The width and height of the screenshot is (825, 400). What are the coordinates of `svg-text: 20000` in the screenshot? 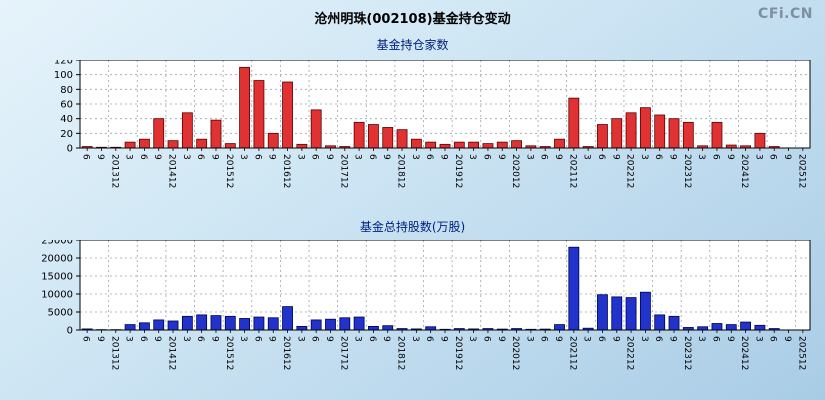 It's located at (57, 259).